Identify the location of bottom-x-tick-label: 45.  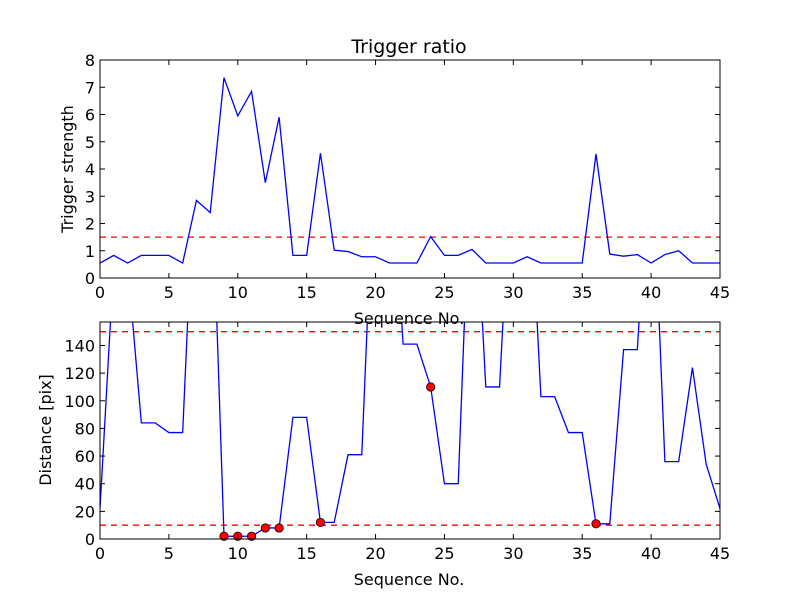
(720, 553).